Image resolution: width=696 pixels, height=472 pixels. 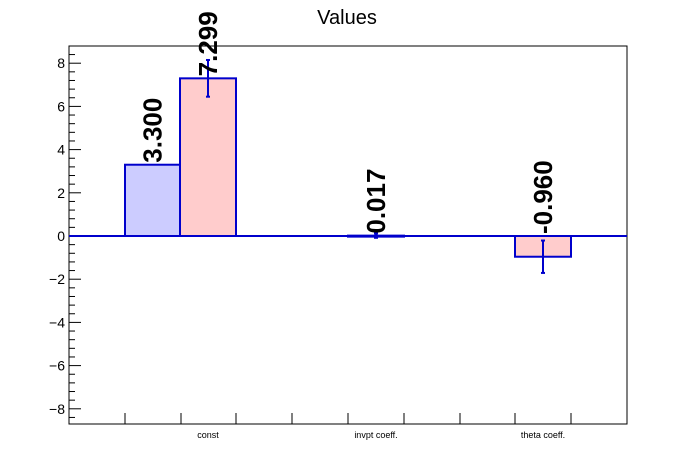 I want to click on y-tick-label: 4, so click(x=61, y=150).